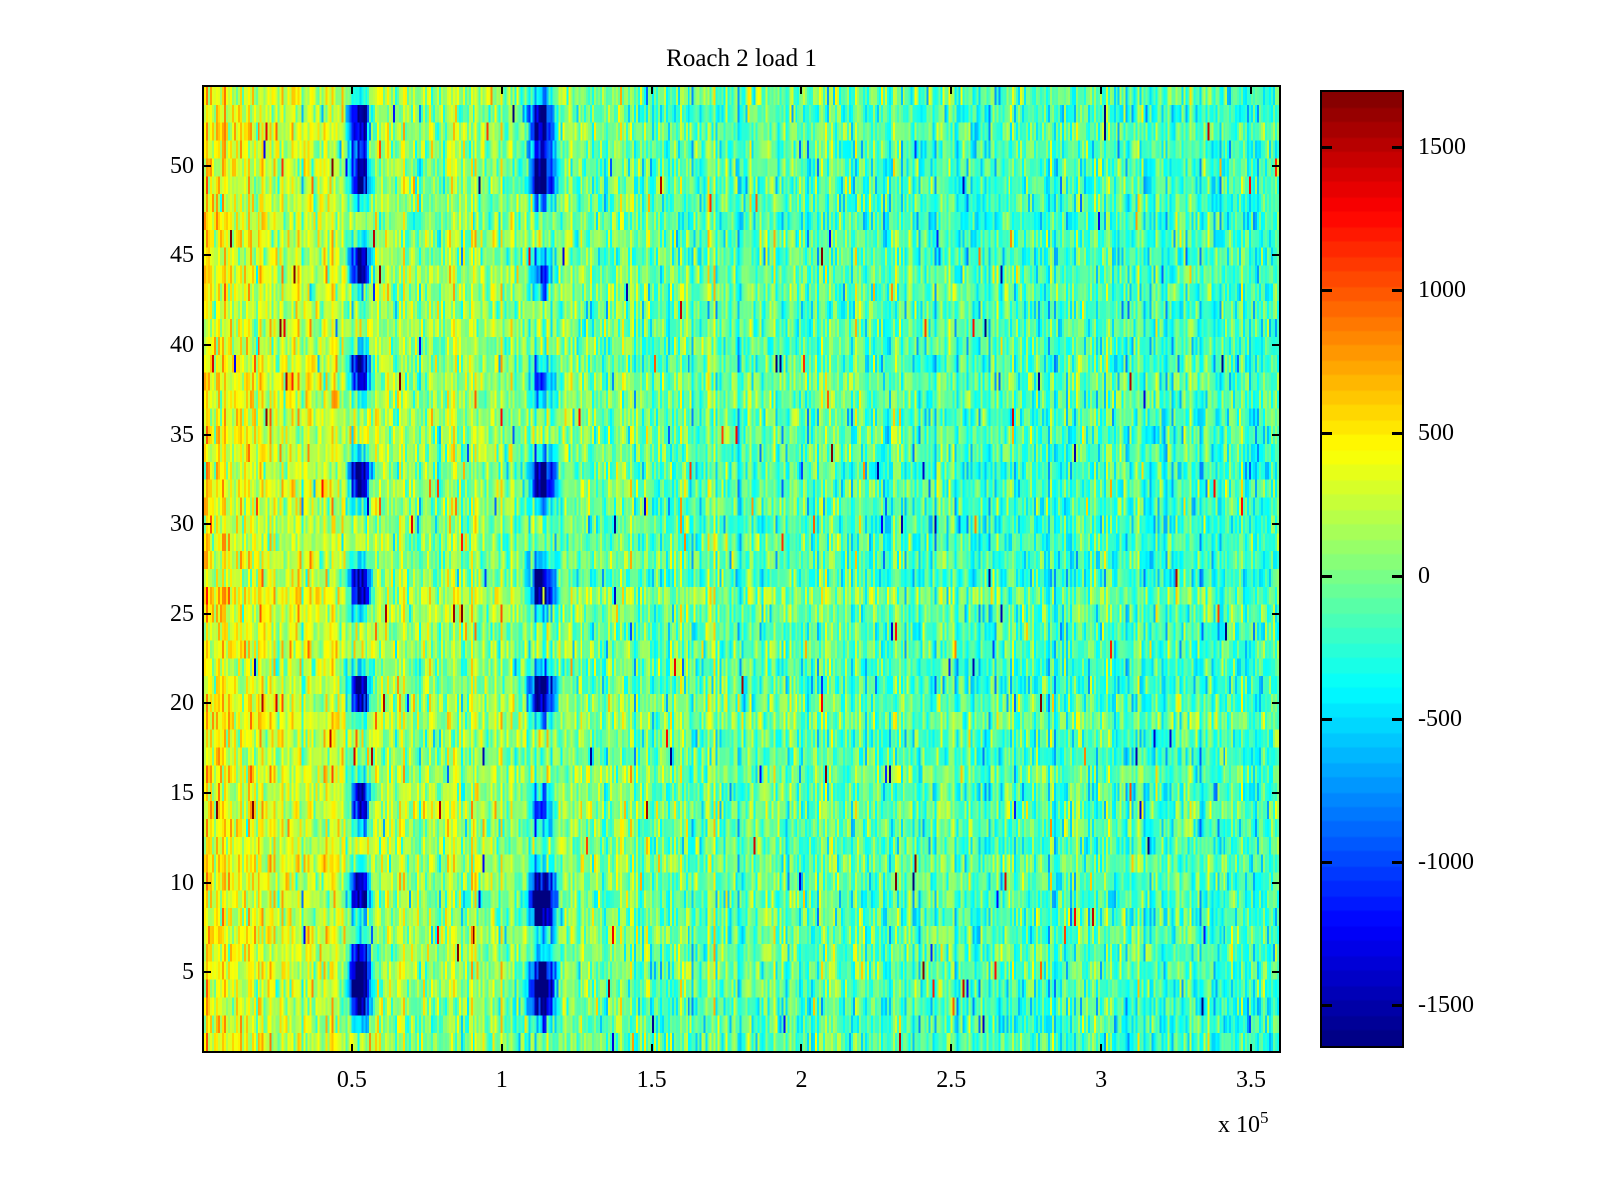 The image size is (1600, 1200). Describe the element at coordinates (1424, 576) in the screenshot. I see `colorbar-tick-label: 0` at that location.